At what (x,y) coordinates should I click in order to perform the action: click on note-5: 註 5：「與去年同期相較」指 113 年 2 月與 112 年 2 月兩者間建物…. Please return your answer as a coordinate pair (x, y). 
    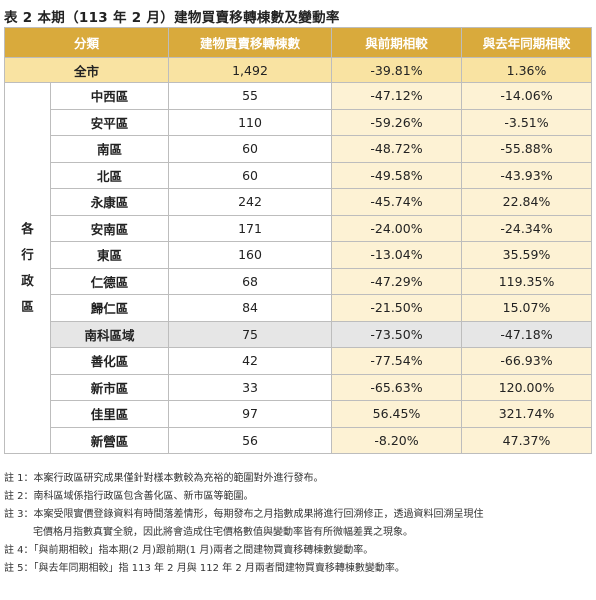
    Looking at the image, I should click on (204, 568).